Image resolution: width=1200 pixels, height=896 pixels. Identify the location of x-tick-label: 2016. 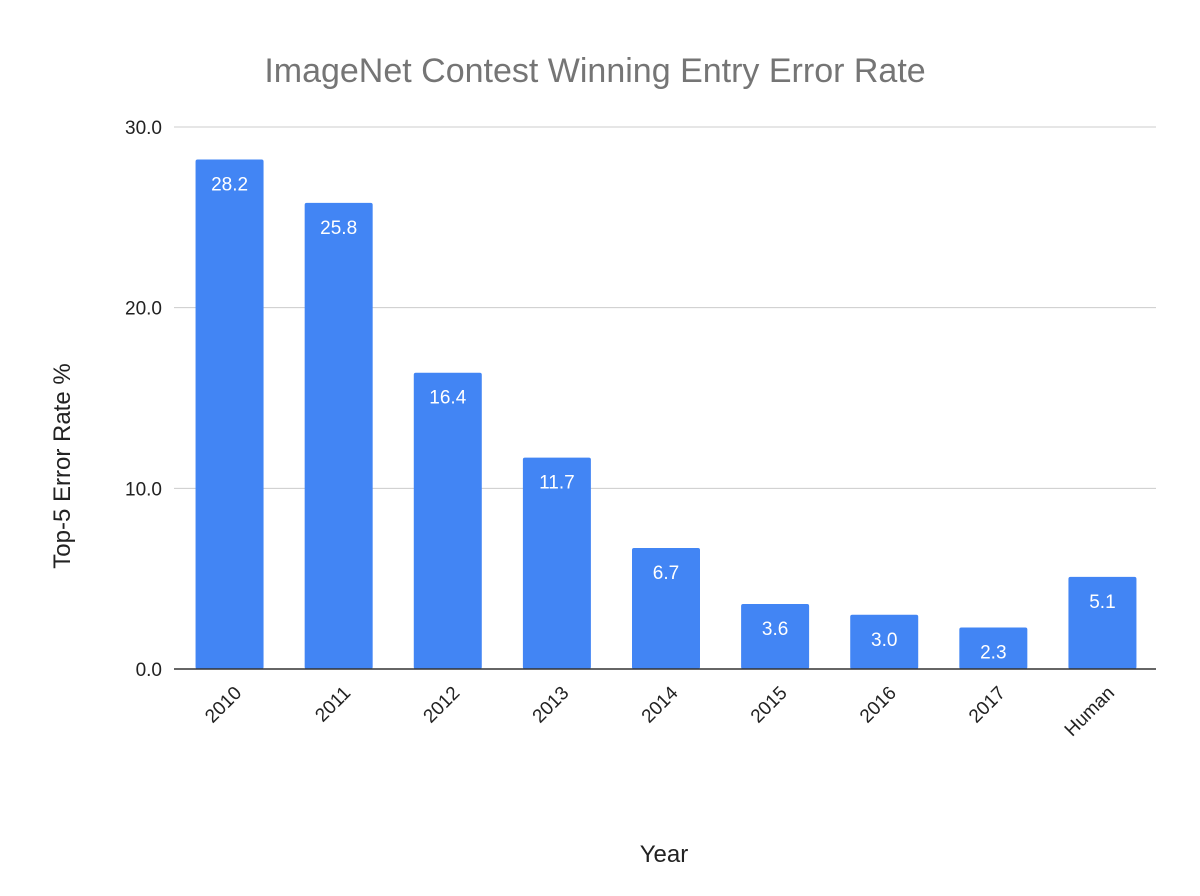
(878, 705).